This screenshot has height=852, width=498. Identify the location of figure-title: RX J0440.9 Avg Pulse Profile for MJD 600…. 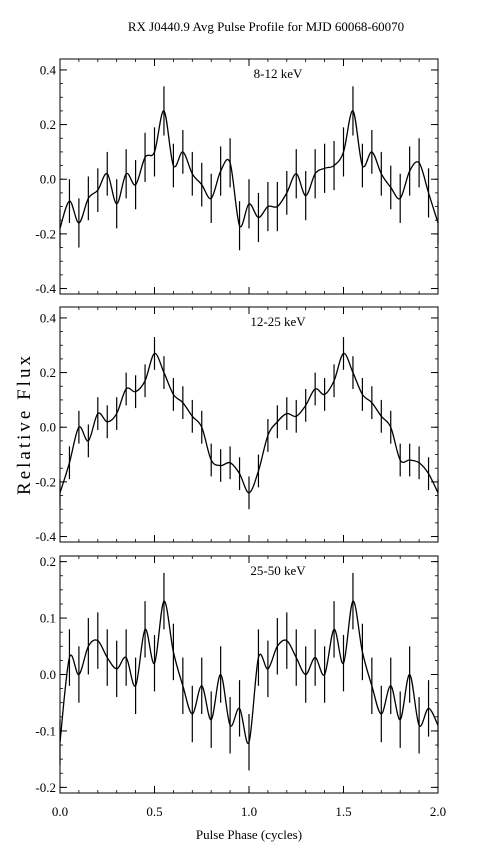
(266, 26).